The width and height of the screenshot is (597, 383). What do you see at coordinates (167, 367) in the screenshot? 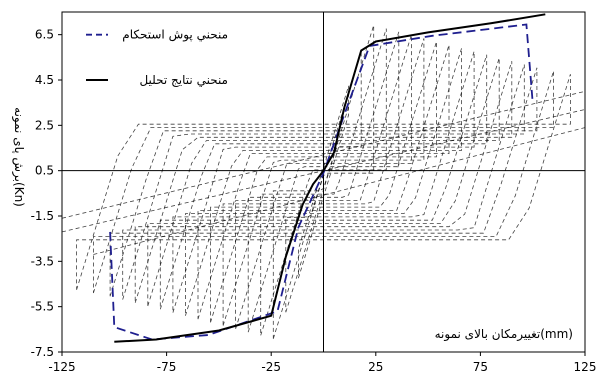
I see `x-tick-label: -75` at bounding box center [167, 367].